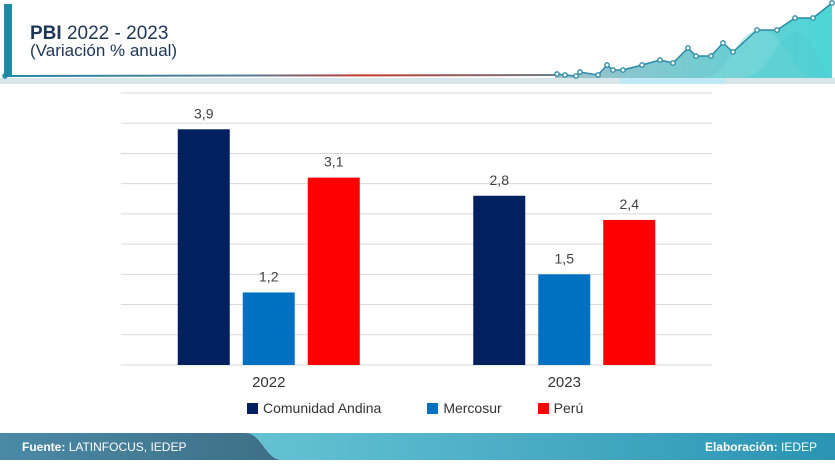 The image size is (835, 465). What do you see at coordinates (500, 180) in the screenshot?
I see `data-label: 2,8` at bounding box center [500, 180].